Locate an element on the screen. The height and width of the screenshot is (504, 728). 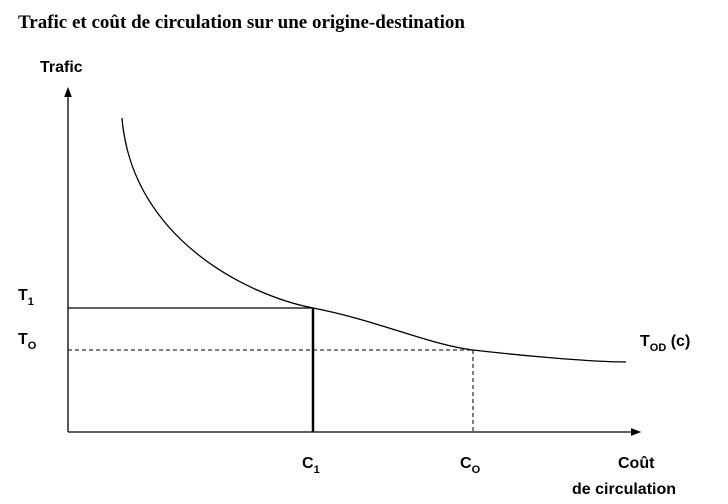
co-sub: O is located at coordinates (476, 470).